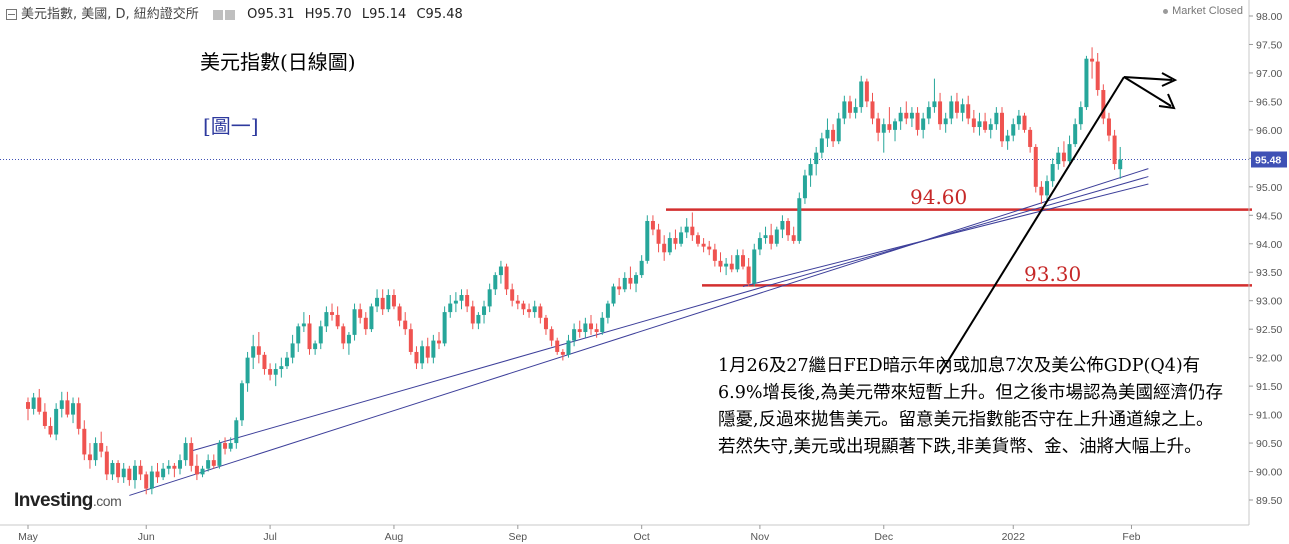  What do you see at coordinates (1147, 91) in the screenshot?
I see `arrow-jan27` at bounding box center [1147, 91].